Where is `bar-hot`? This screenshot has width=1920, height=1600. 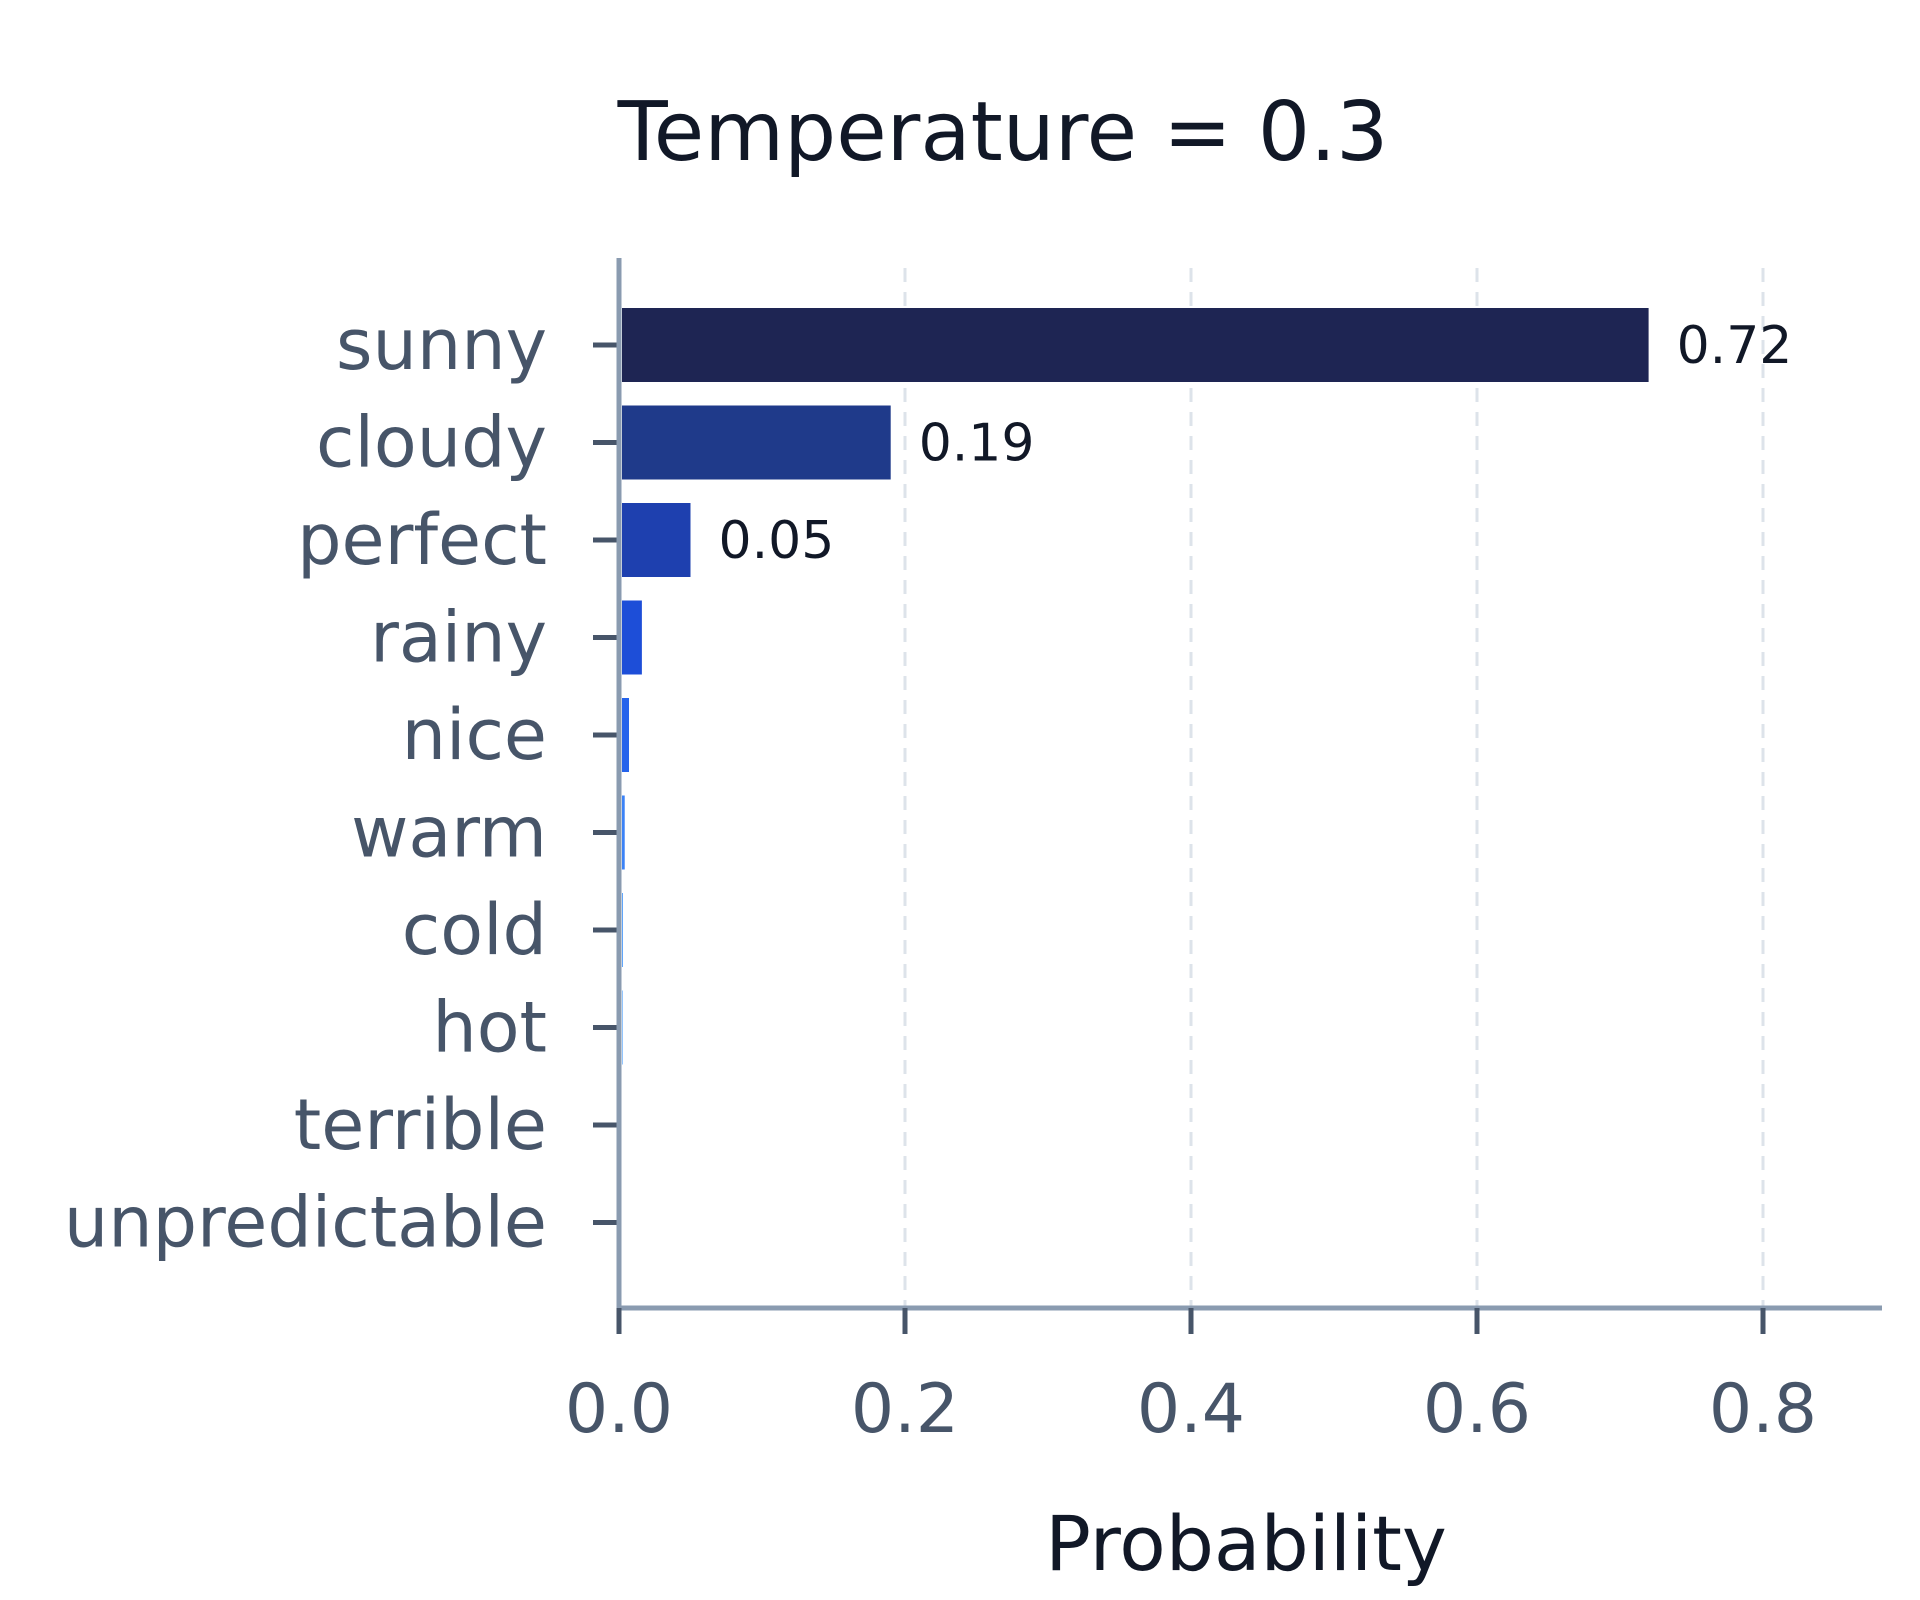
bar-hot is located at coordinates (622, 1027).